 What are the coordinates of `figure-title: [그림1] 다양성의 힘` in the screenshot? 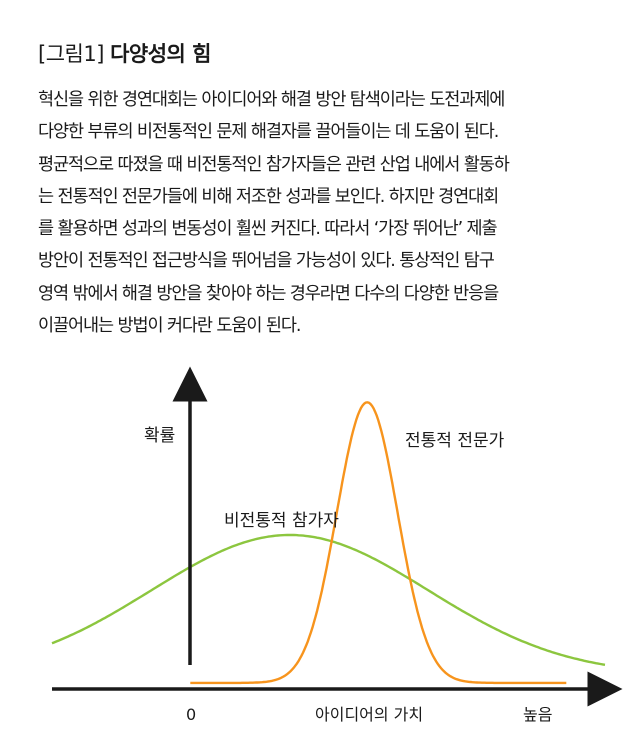 It's located at (124, 53).